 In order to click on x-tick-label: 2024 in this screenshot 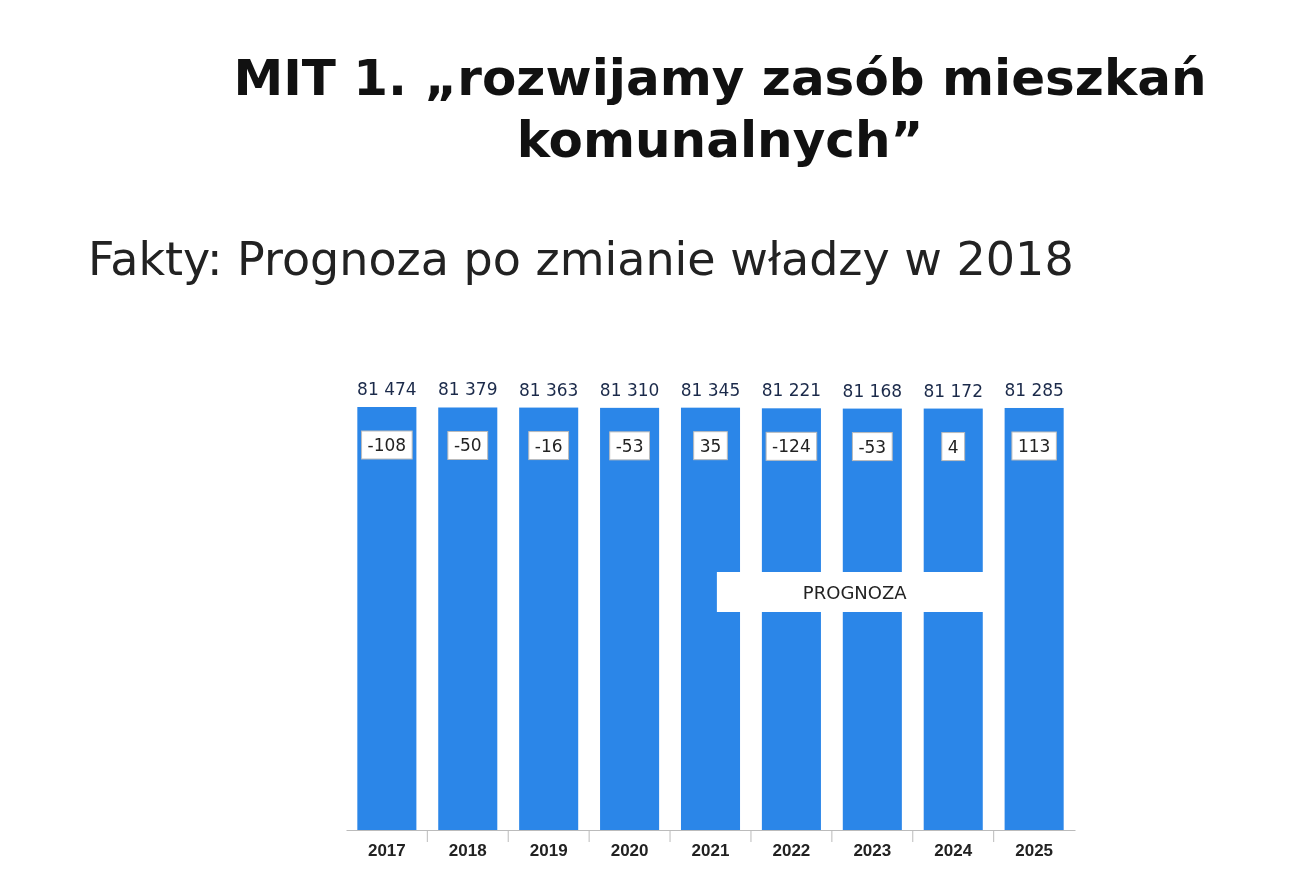, I will do `click(953, 851)`.